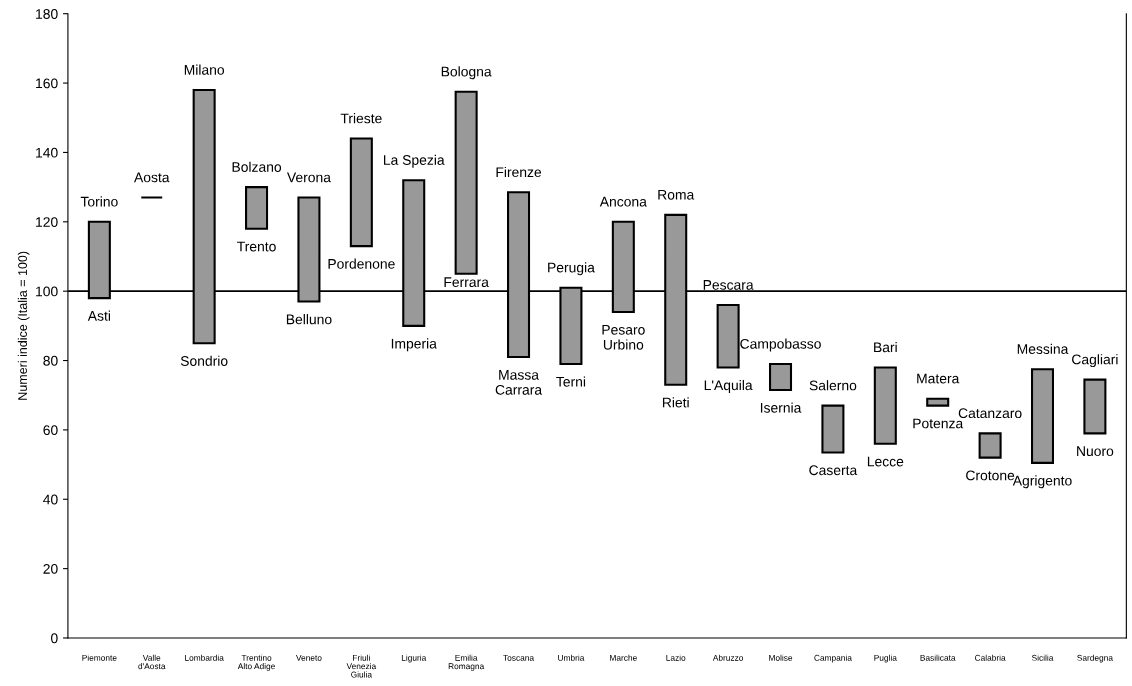 The image size is (1132, 686). I want to click on x-tick-label: Basilicata, so click(938, 657).